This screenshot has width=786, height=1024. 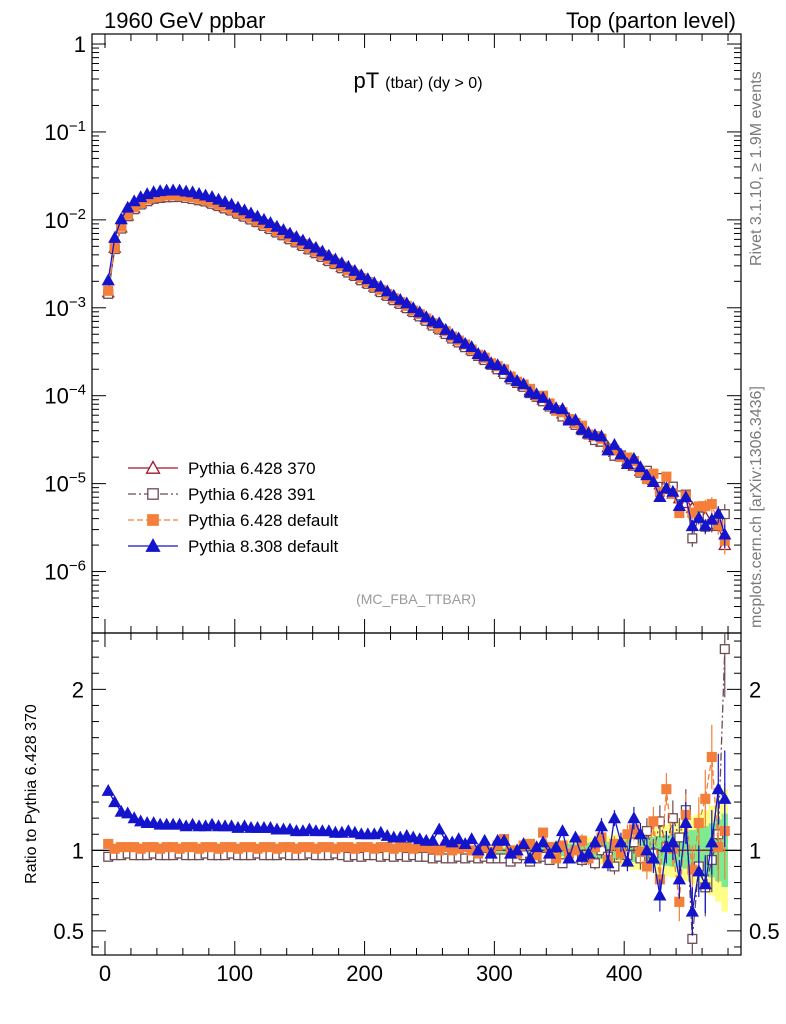 What do you see at coordinates (494, 973) in the screenshot?
I see `x-tick-label: 300` at bounding box center [494, 973].